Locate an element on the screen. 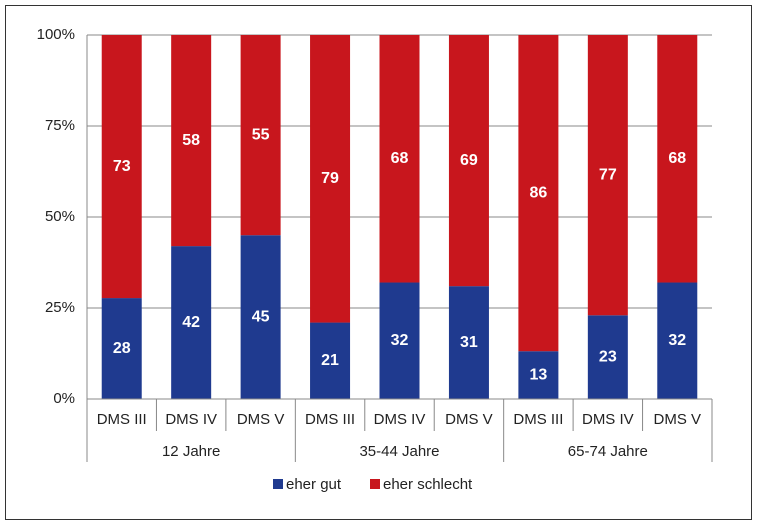 The width and height of the screenshot is (757, 526). data-label: 73 is located at coordinates (122, 166).